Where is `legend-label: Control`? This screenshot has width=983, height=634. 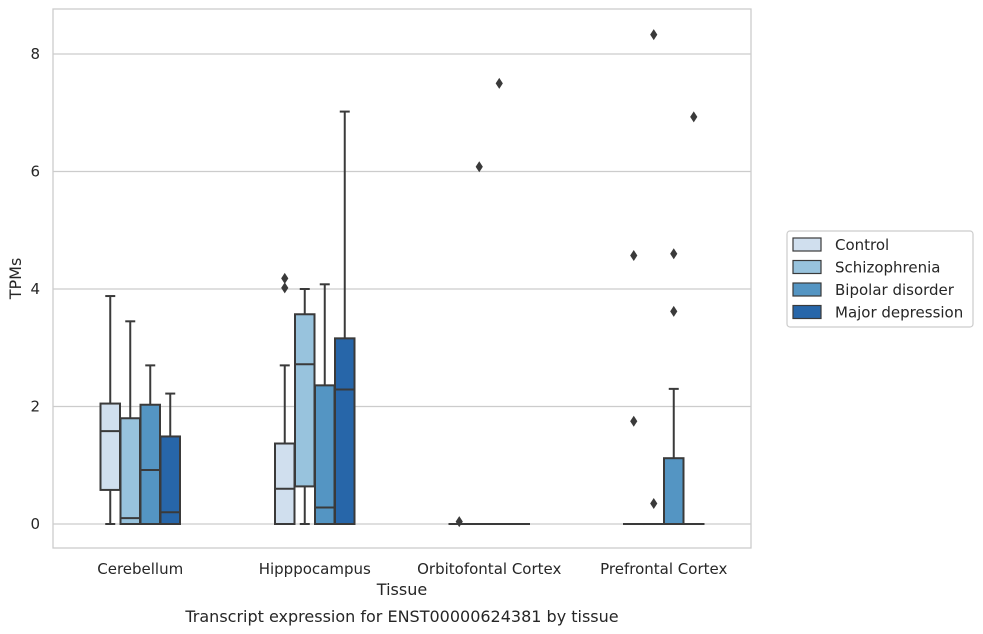
legend-label: Control is located at coordinates (862, 245).